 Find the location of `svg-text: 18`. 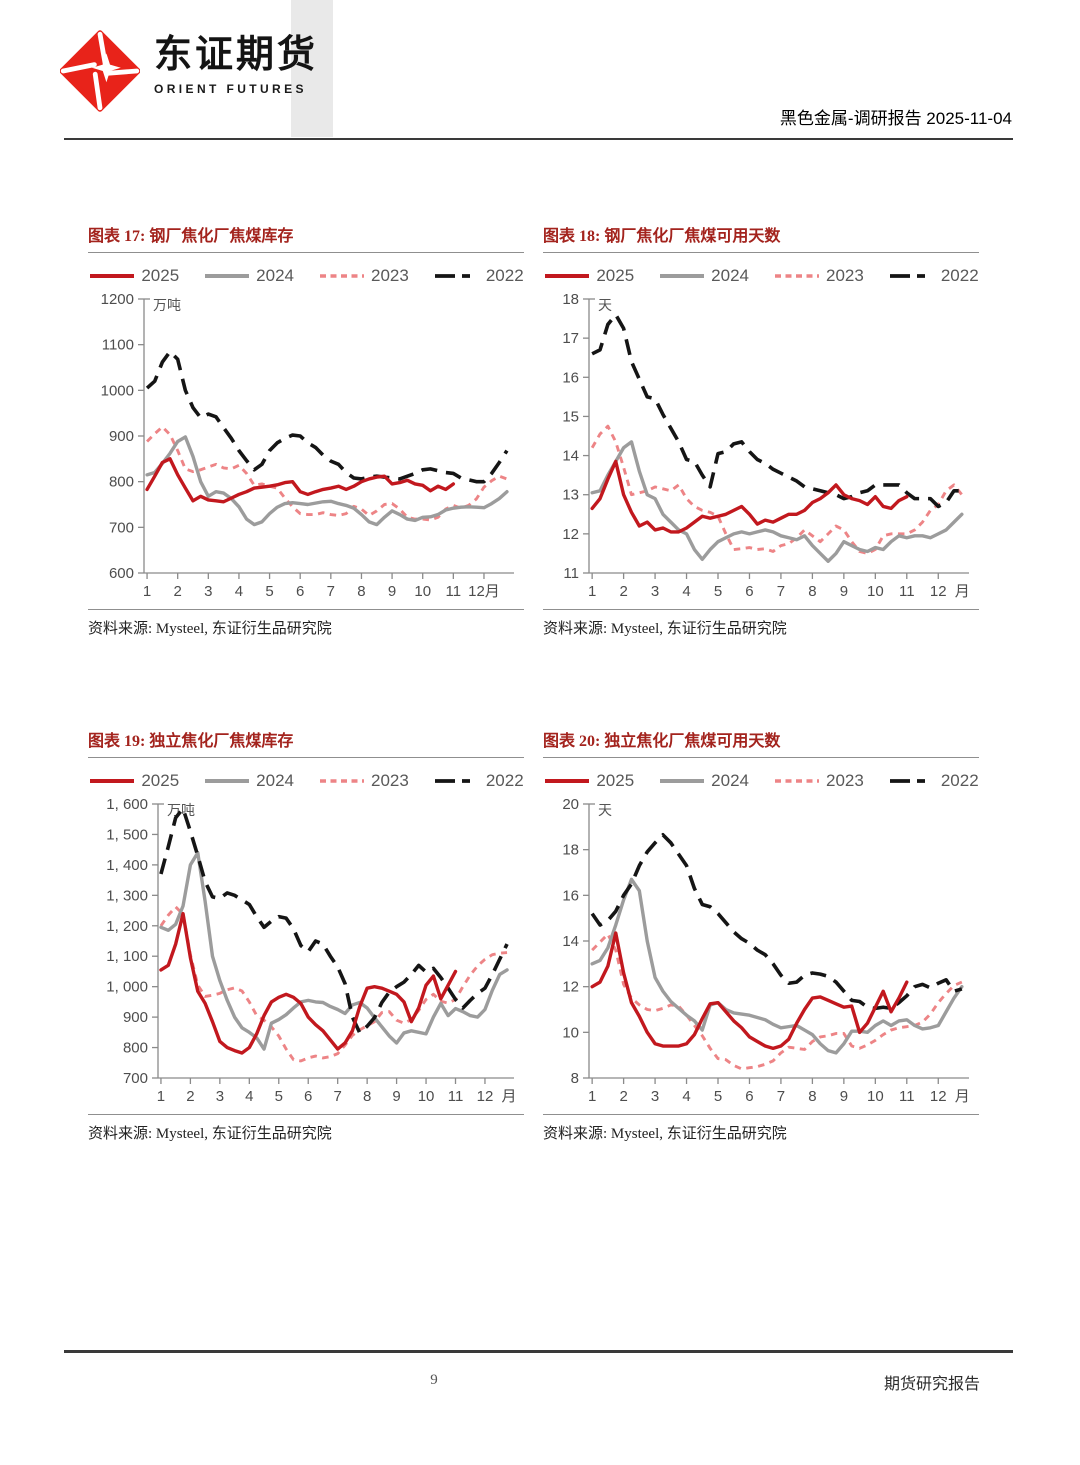

svg-text: 18 is located at coordinates (570, 850).